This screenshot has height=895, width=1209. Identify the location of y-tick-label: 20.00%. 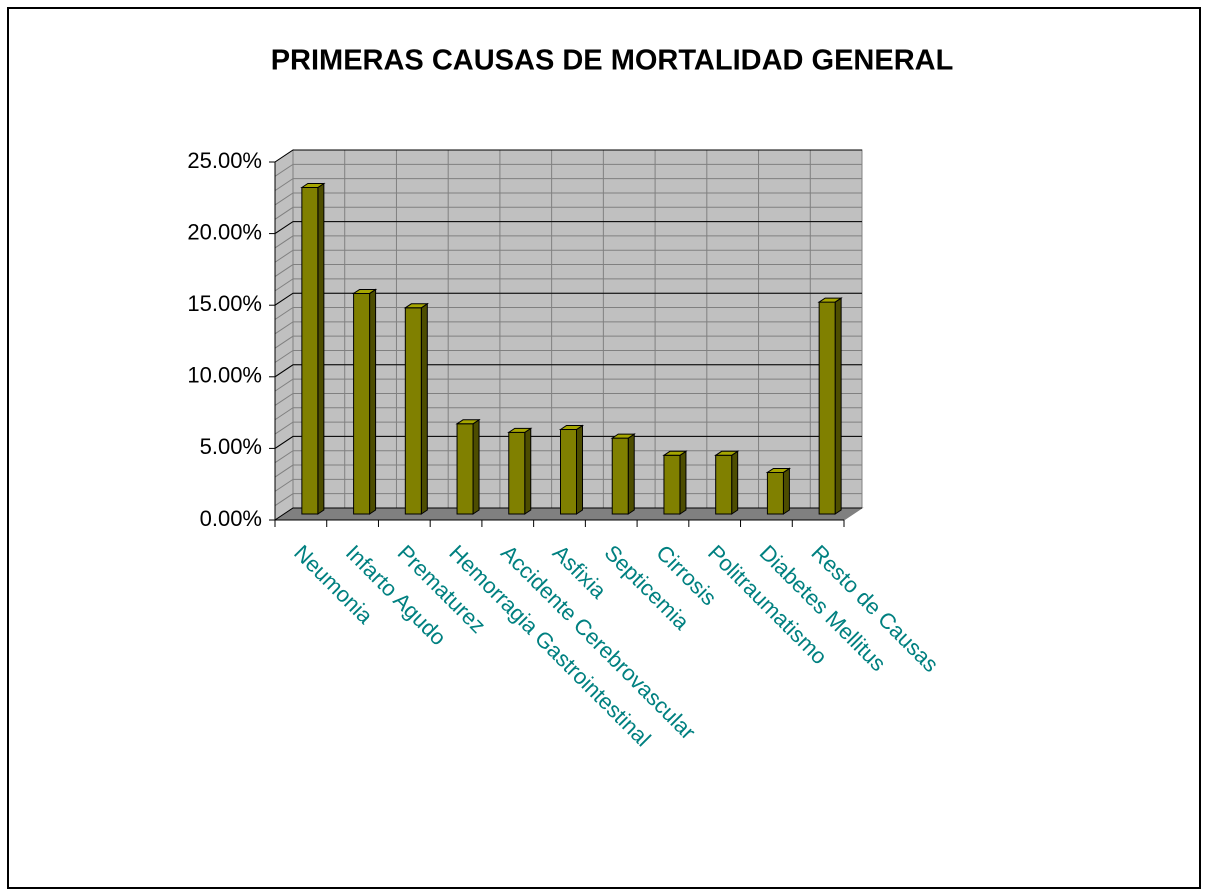
(224, 231).